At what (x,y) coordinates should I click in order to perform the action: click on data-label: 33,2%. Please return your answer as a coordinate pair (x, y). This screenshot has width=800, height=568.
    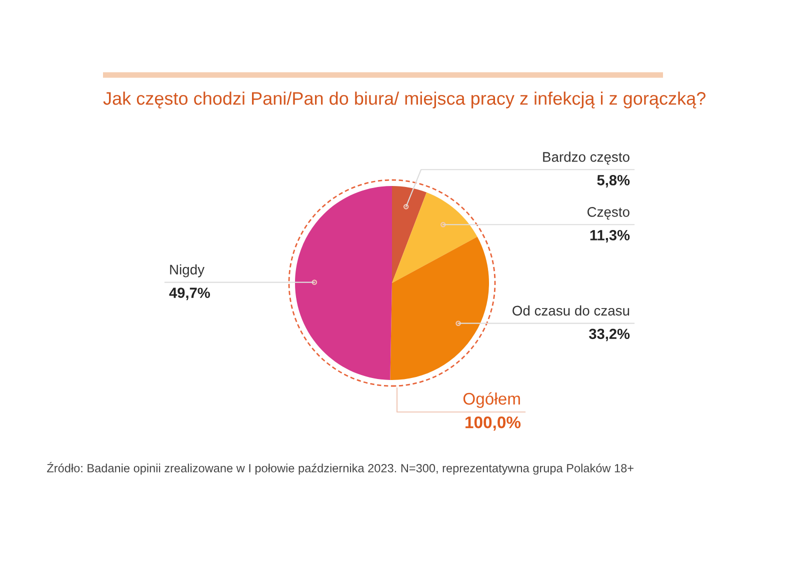
    Looking at the image, I should click on (609, 335).